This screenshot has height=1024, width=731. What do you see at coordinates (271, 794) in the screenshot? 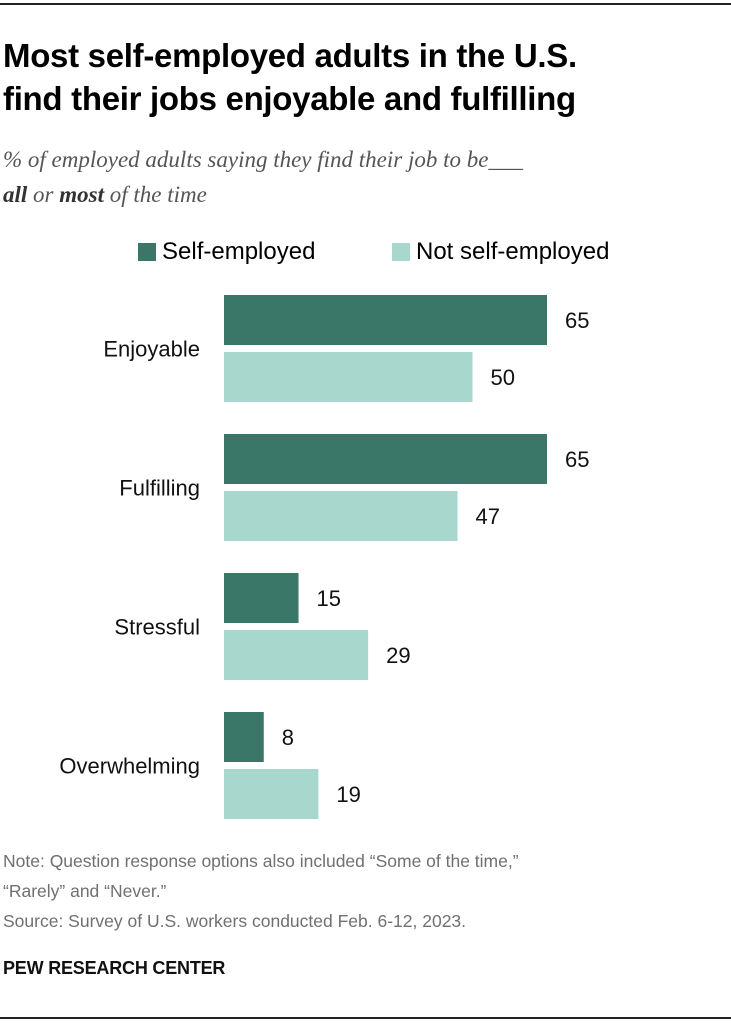
I see `bar-overwhelming-not-self-employed` at bounding box center [271, 794].